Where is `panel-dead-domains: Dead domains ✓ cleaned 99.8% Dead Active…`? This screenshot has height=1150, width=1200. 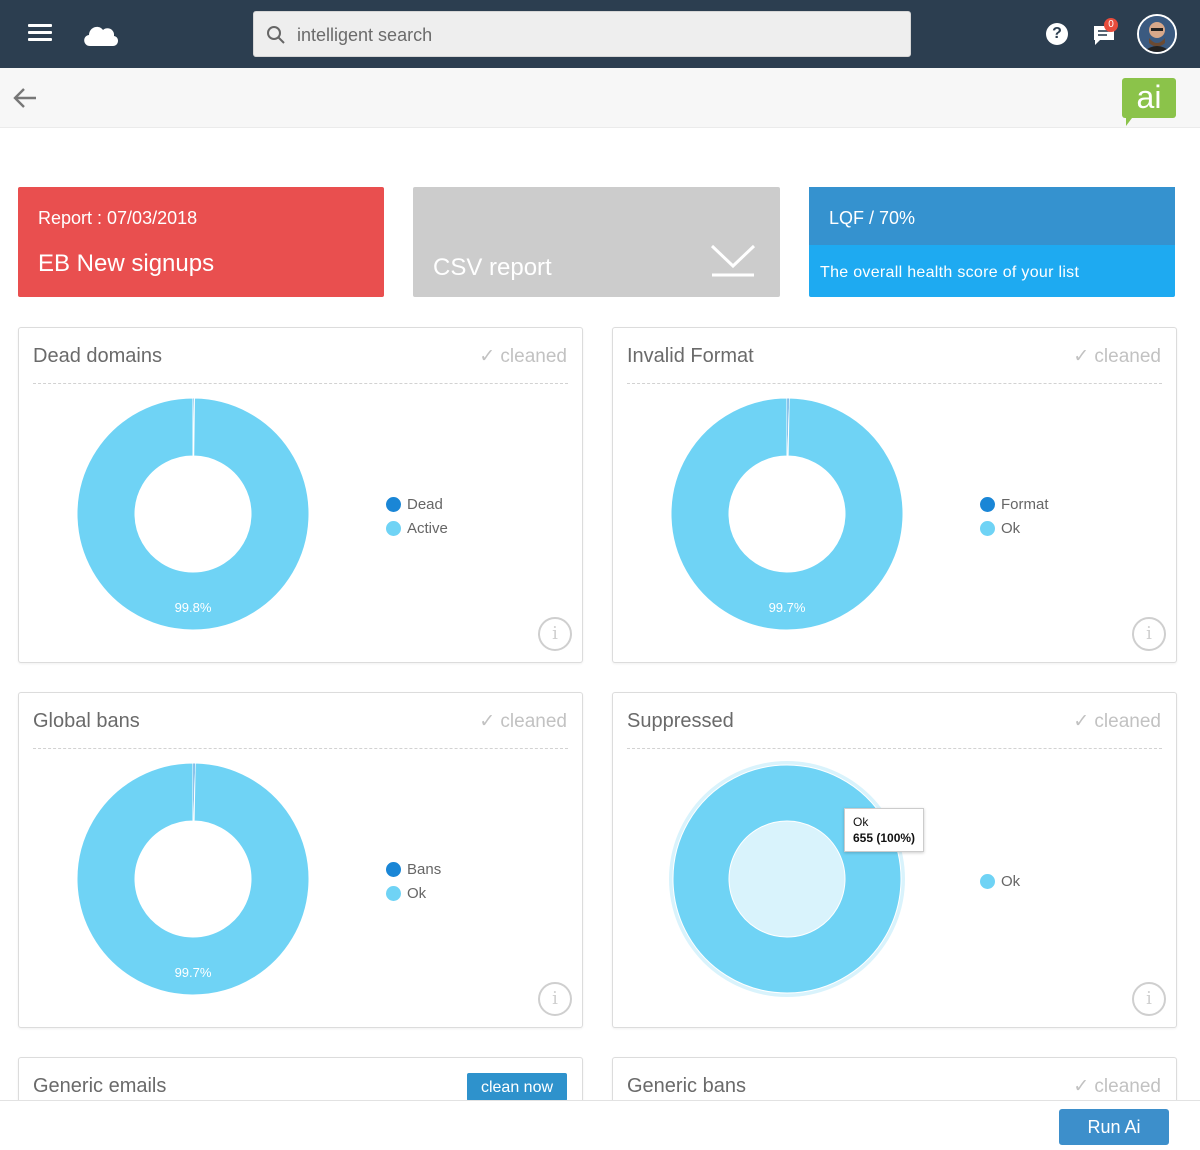
panel-dead-domains: Dead domains ✓ cleaned 99.8% Dead Active… is located at coordinates (300, 495).